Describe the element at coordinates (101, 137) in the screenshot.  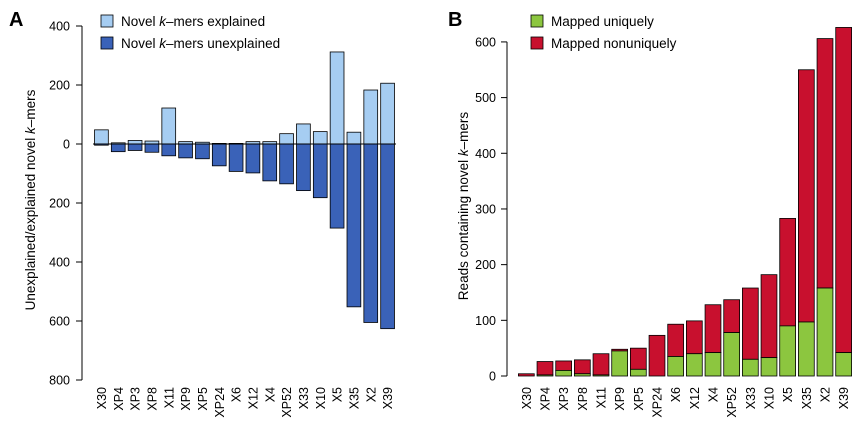
I see `bar-explained-x30` at that location.